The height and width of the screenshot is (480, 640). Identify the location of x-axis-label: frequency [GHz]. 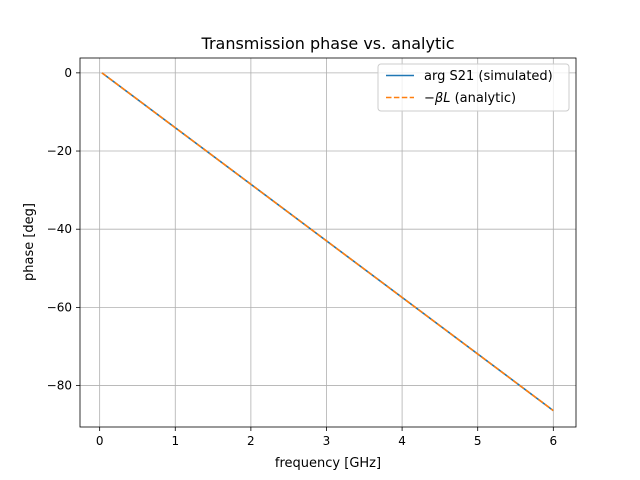
(328, 463).